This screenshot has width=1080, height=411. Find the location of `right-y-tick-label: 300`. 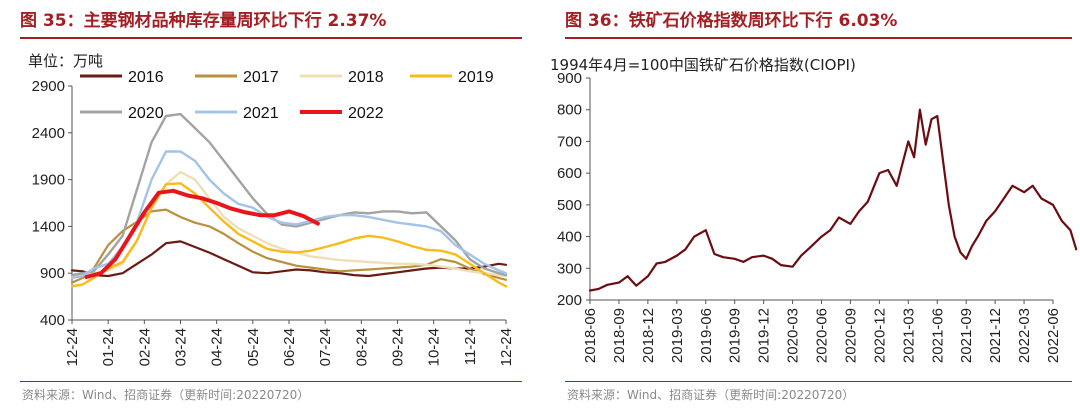

right-y-tick-label: 300 is located at coordinates (569, 268).